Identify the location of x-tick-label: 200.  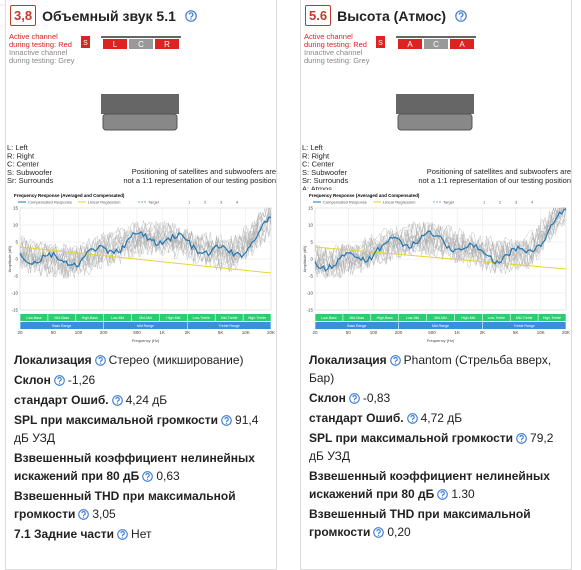
(399, 332).